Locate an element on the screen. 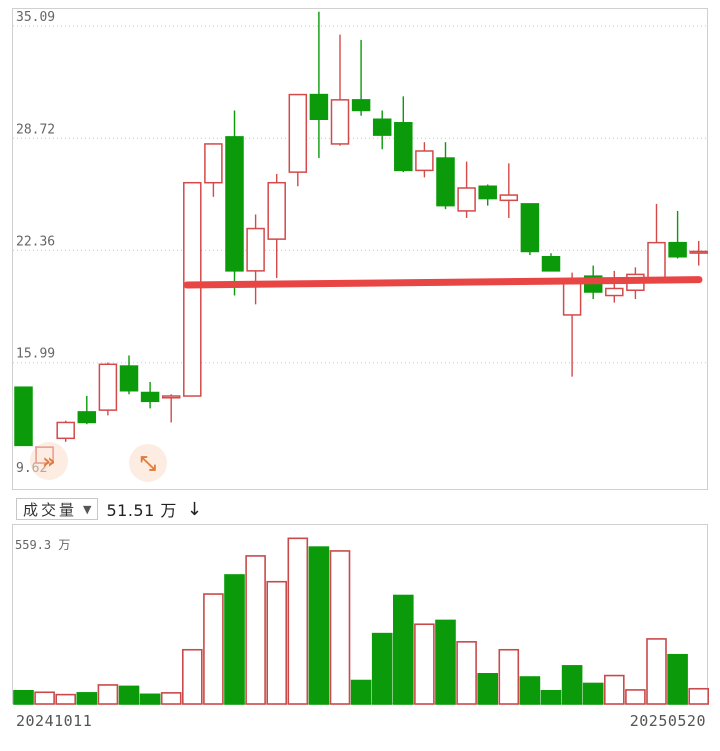  indicator-select-label: 成交量 is located at coordinates (50, 509).